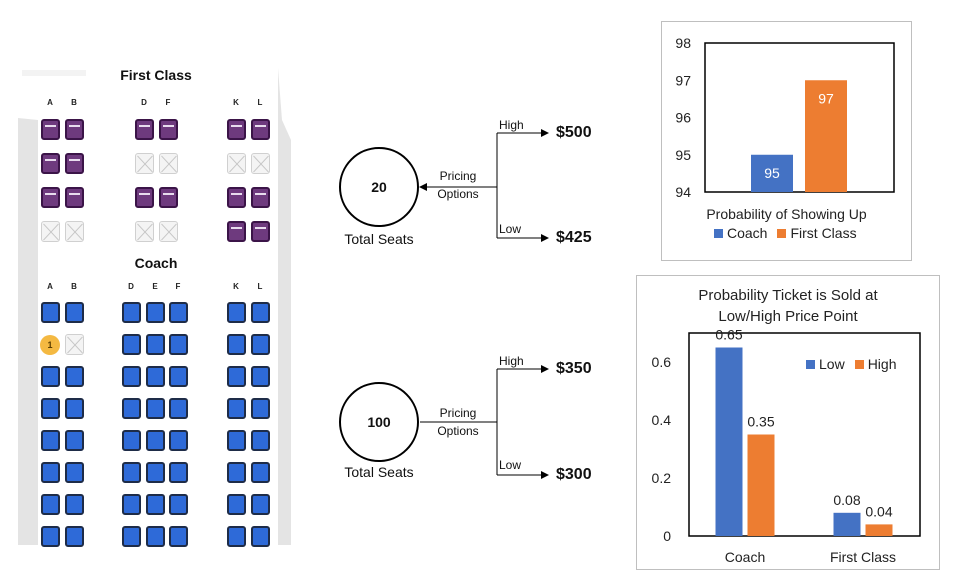 This screenshot has width=956, height=583. Describe the element at coordinates (817, 233) in the screenshot. I see `legend-item-first-class: First Class` at that location.